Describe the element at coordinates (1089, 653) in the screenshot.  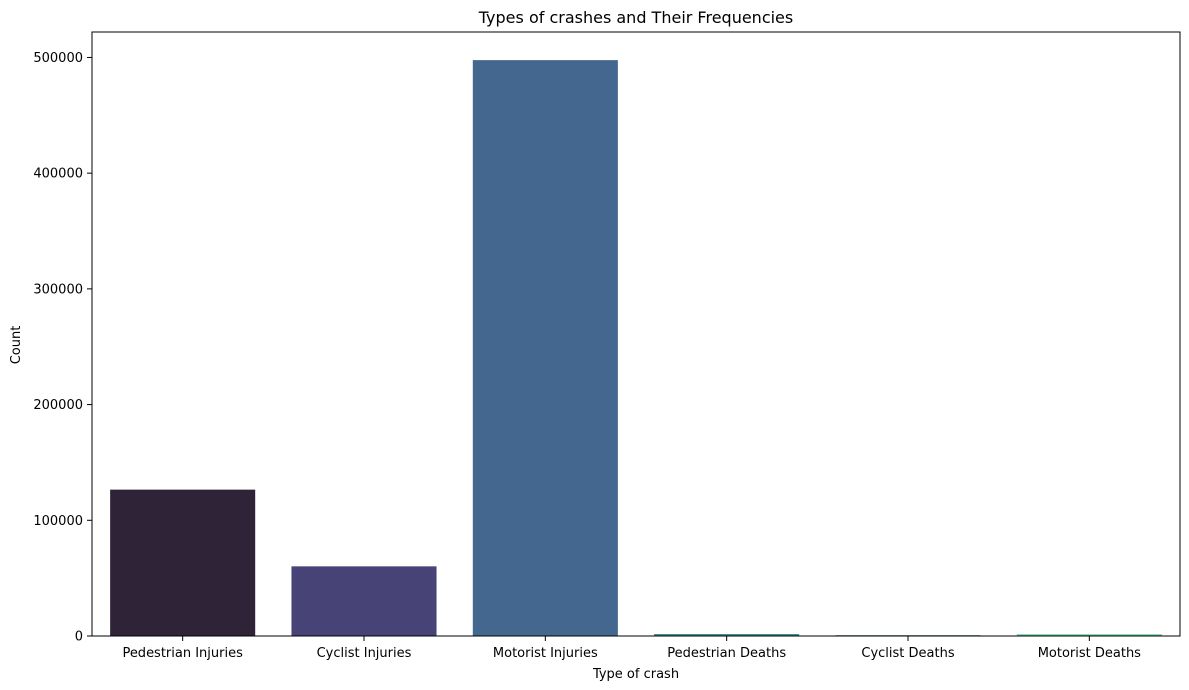
I see `x-tick-label: Motorist Deaths` at that location.